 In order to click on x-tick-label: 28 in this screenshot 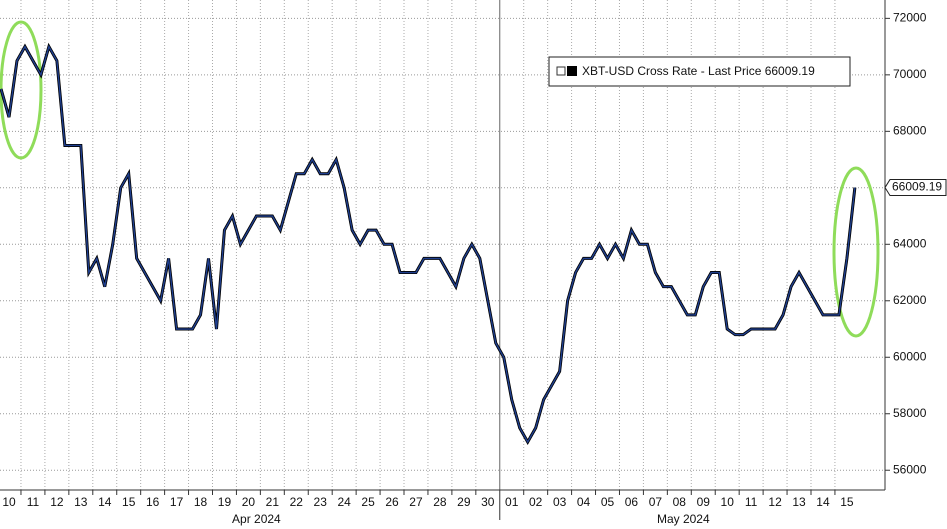, I will do `click(440, 502)`.